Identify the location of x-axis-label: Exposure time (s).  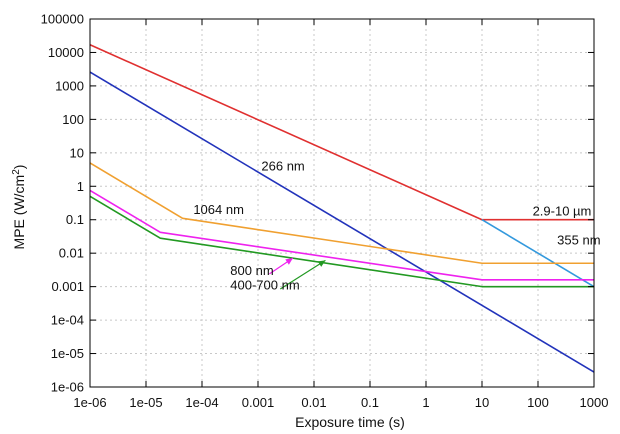
(350, 422).